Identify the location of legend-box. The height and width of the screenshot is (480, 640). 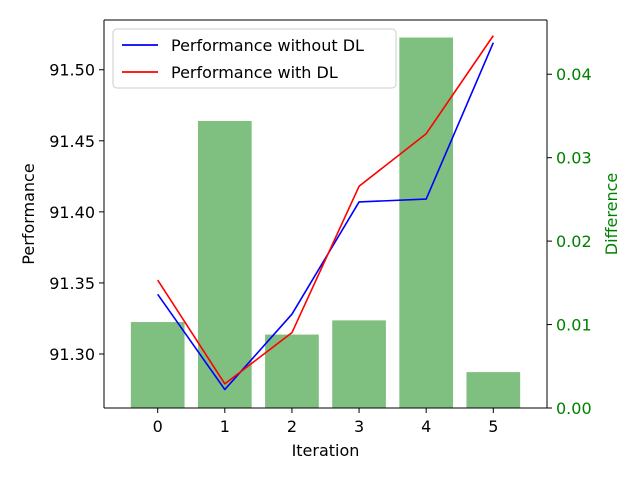
(254, 58).